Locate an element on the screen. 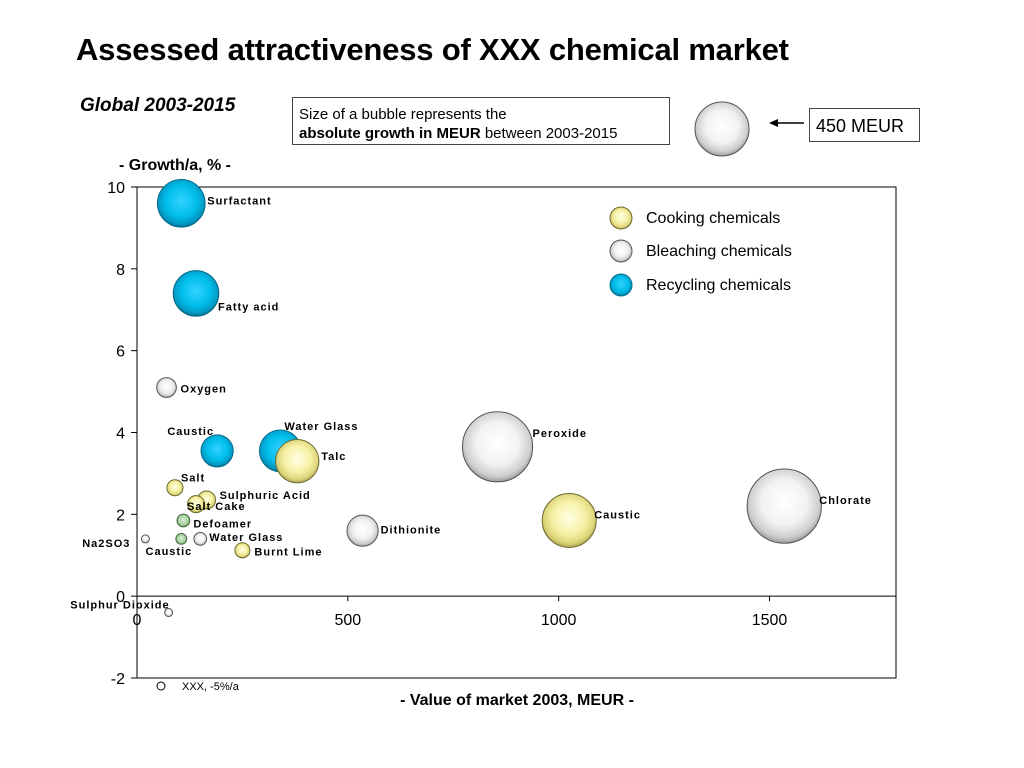  bubble-oxygen is located at coordinates (166, 387).